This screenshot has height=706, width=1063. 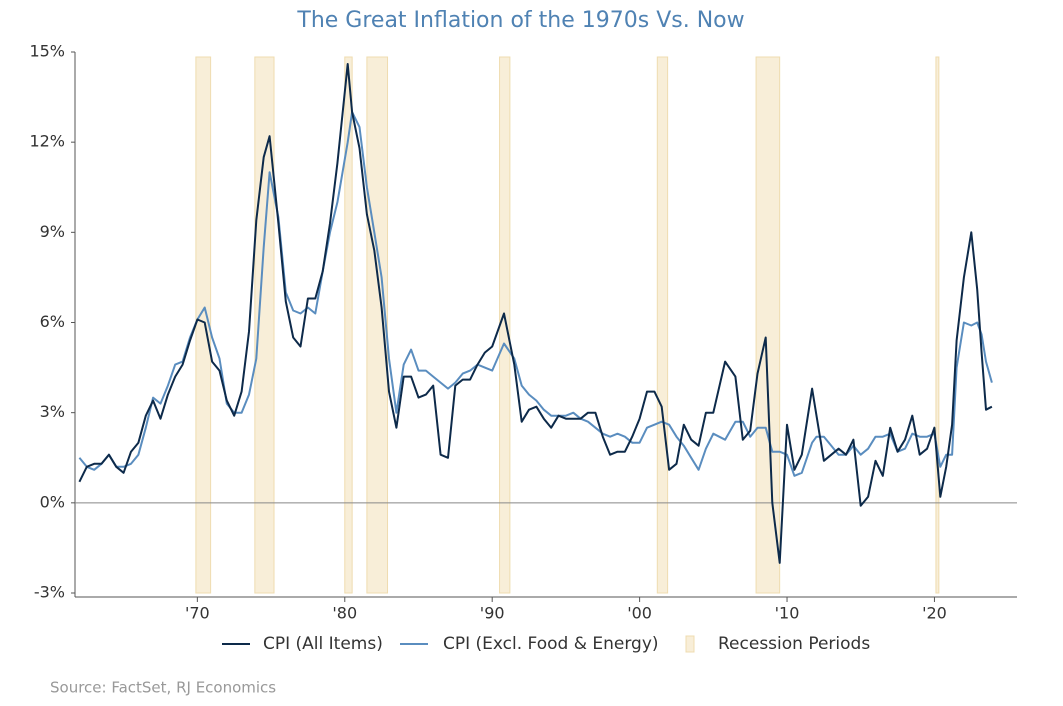 What do you see at coordinates (52, 231) in the screenshot?
I see `y-tick-label: 9%` at bounding box center [52, 231].